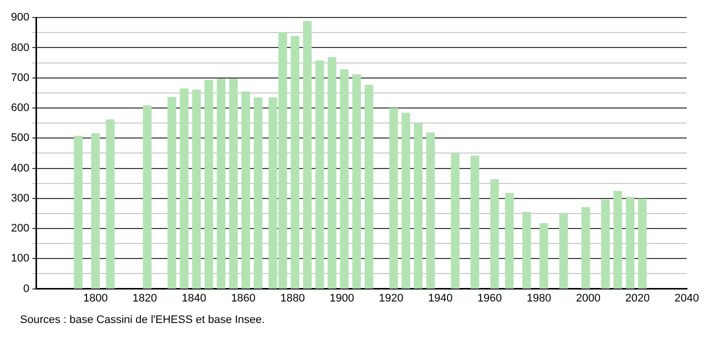  What do you see at coordinates (243, 298) in the screenshot?
I see `x-tick-label: 1860` at bounding box center [243, 298].